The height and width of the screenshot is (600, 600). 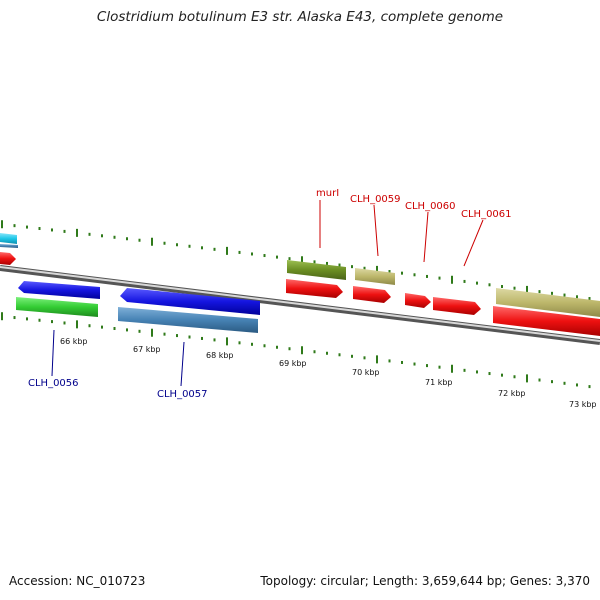 I want to click on tick-label-69: 69 kbp, so click(x=293, y=363).